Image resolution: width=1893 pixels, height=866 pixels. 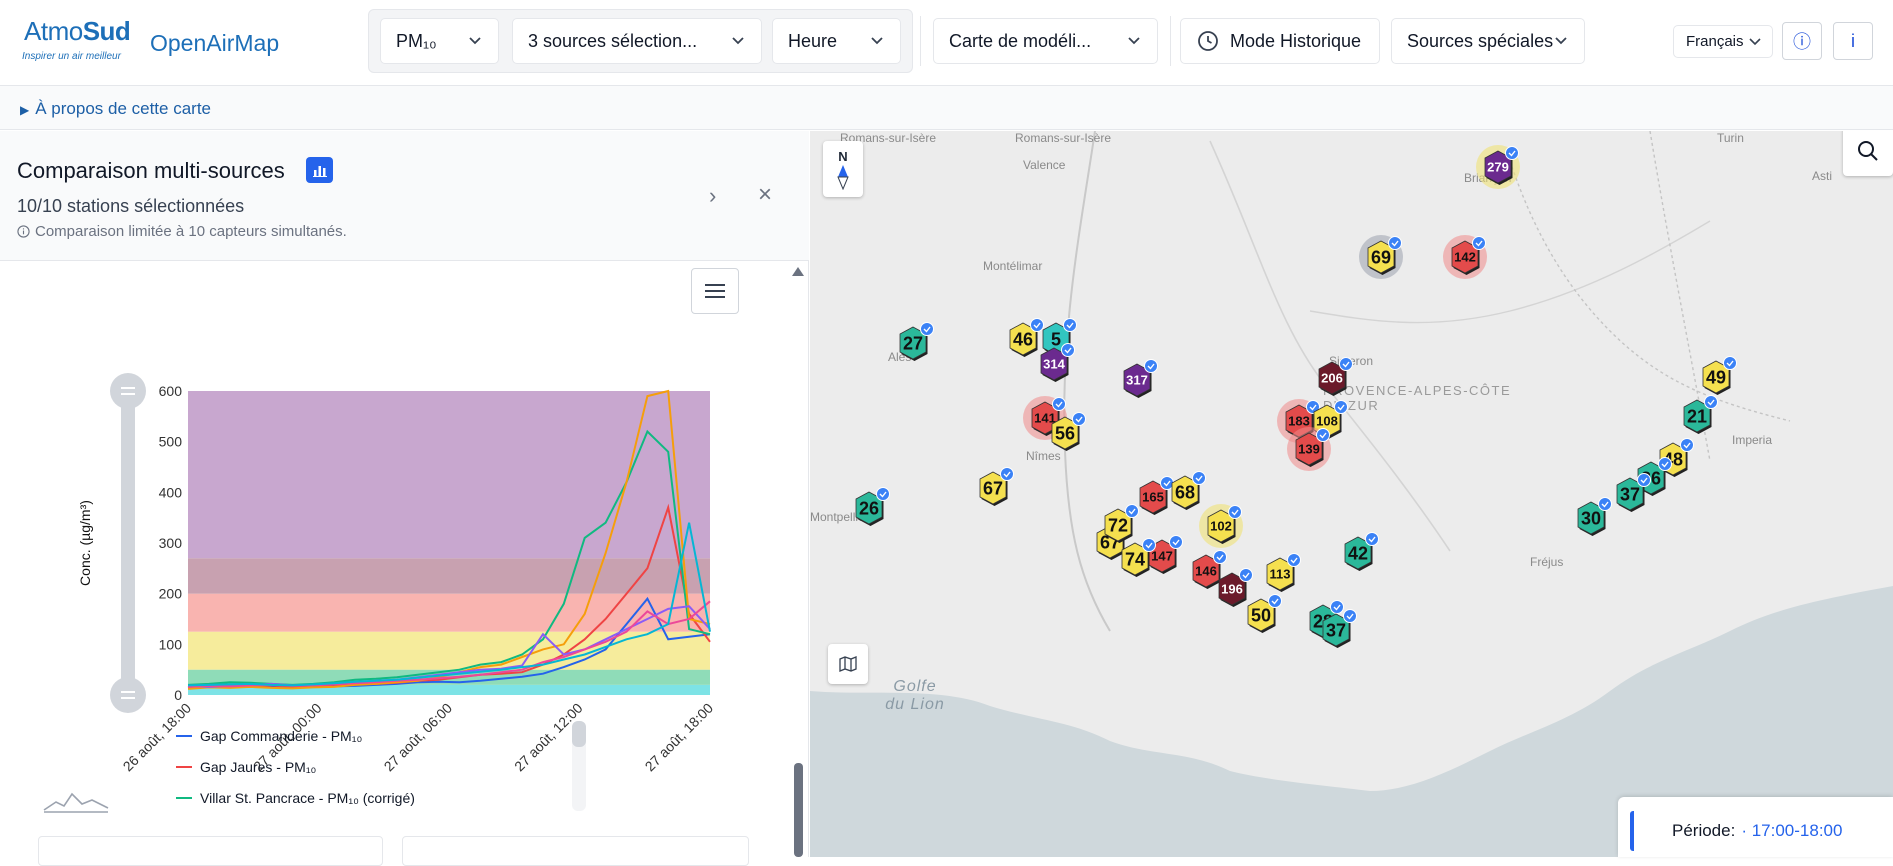 I want to click on svg-text: 142, so click(x=1465, y=257).